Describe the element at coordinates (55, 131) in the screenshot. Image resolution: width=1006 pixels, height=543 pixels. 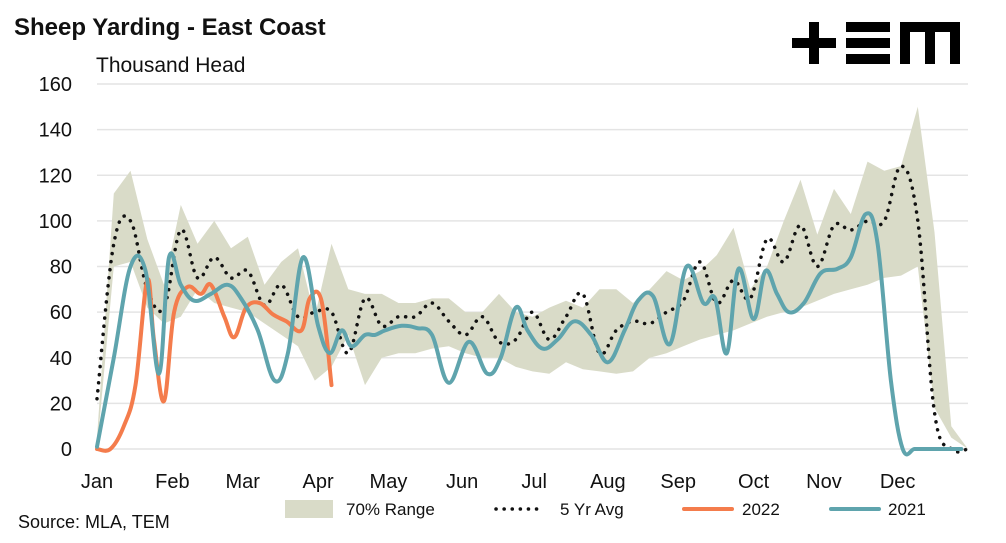
I see `y-tick-label: 140` at that location.